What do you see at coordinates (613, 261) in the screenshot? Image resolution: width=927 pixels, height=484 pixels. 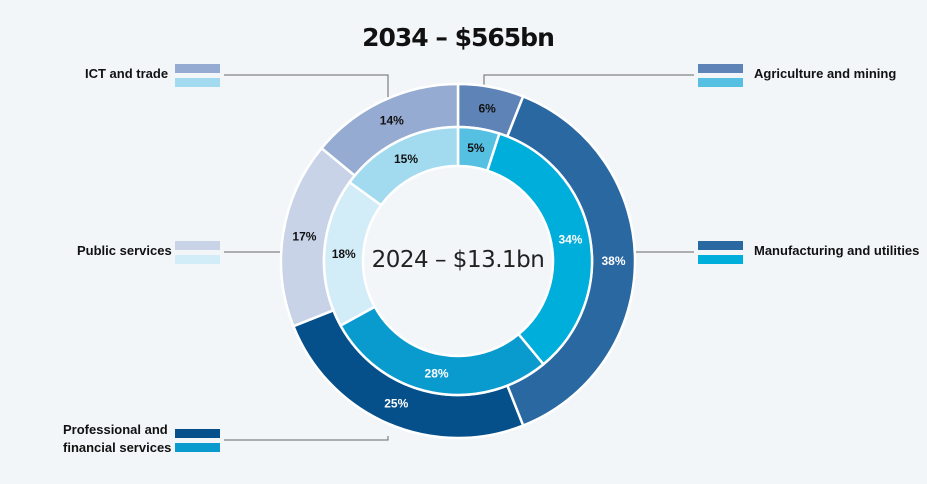 I see `outer-pct-manufacturing-and-utilities: 38%` at bounding box center [613, 261].